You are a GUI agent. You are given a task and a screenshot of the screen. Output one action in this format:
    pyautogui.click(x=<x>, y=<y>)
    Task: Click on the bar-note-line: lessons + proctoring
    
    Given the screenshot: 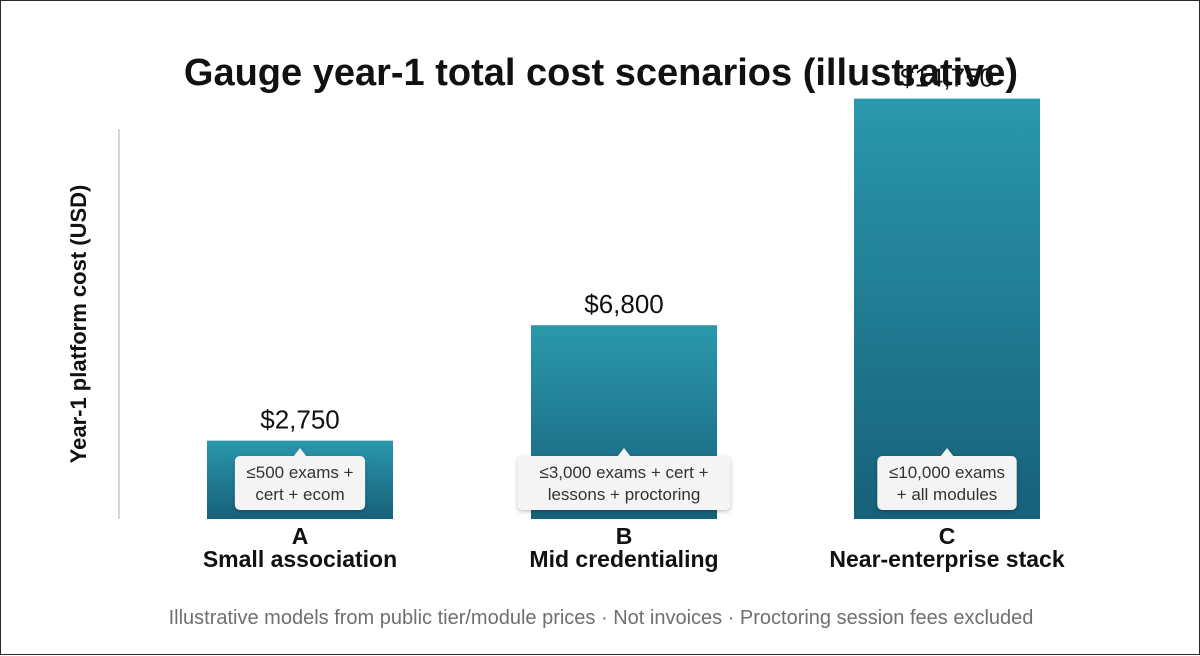 What is the action you would take?
    pyautogui.click(x=624, y=494)
    